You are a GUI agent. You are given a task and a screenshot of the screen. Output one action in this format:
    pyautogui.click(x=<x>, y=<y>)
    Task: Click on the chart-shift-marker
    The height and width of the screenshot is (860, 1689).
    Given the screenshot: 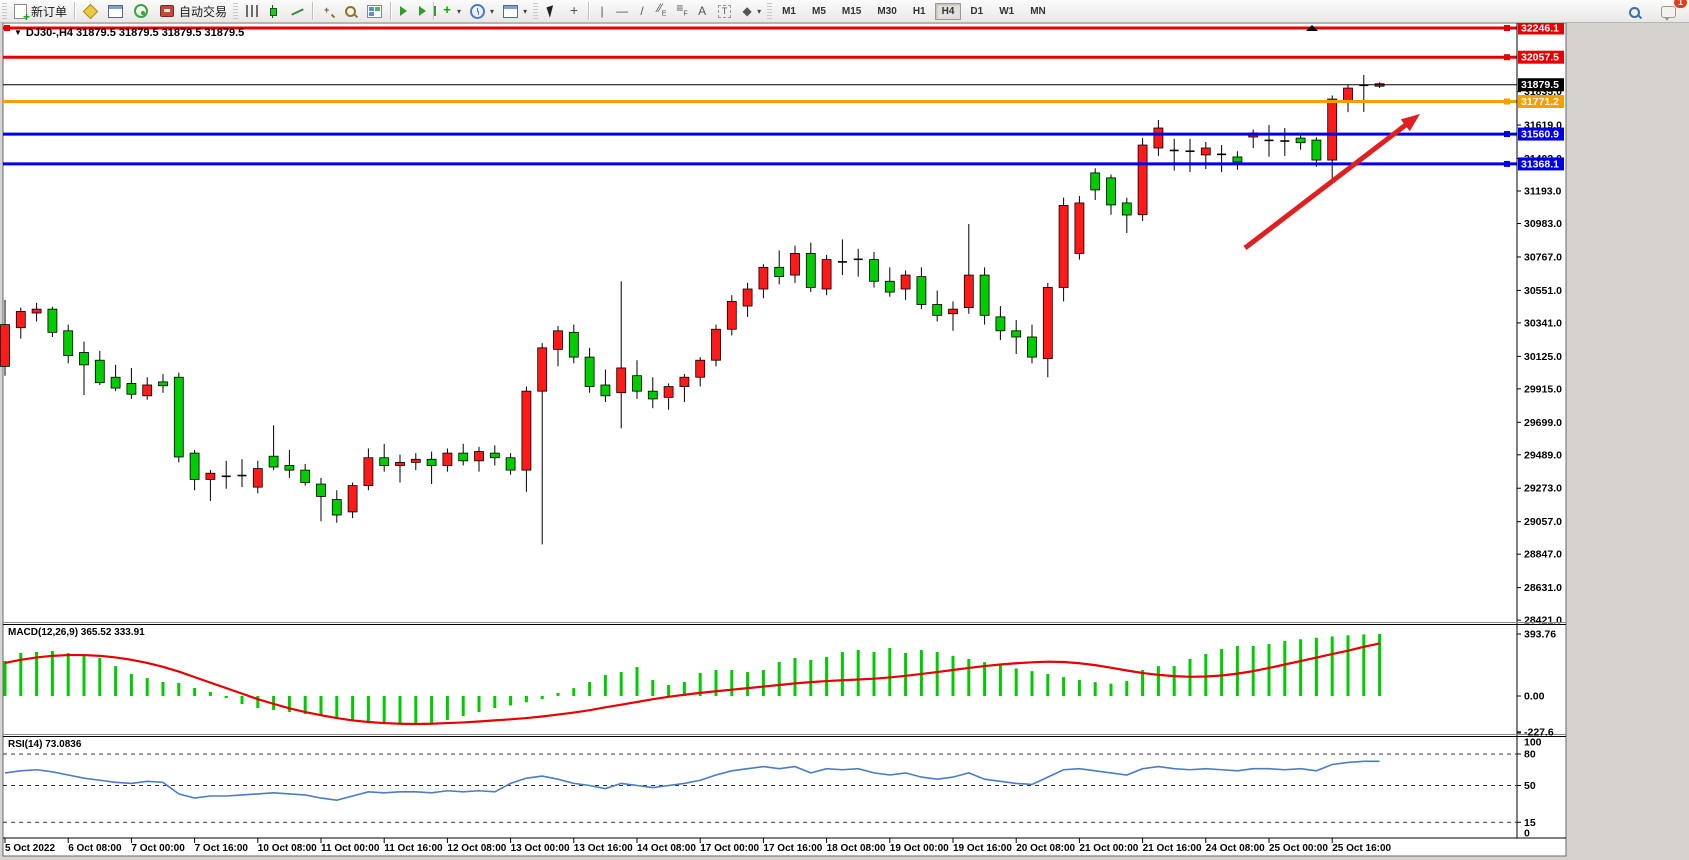 What is the action you would take?
    pyautogui.click(x=1312, y=28)
    